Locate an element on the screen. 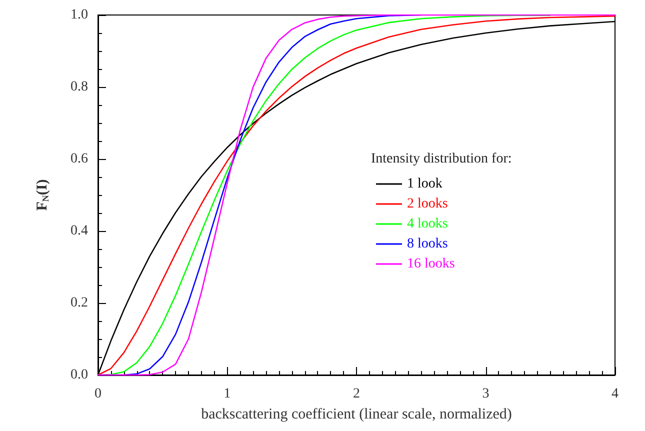 The height and width of the screenshot is (431, 645). y-tick-label: 0.8 is located at coordinates (79, 87).